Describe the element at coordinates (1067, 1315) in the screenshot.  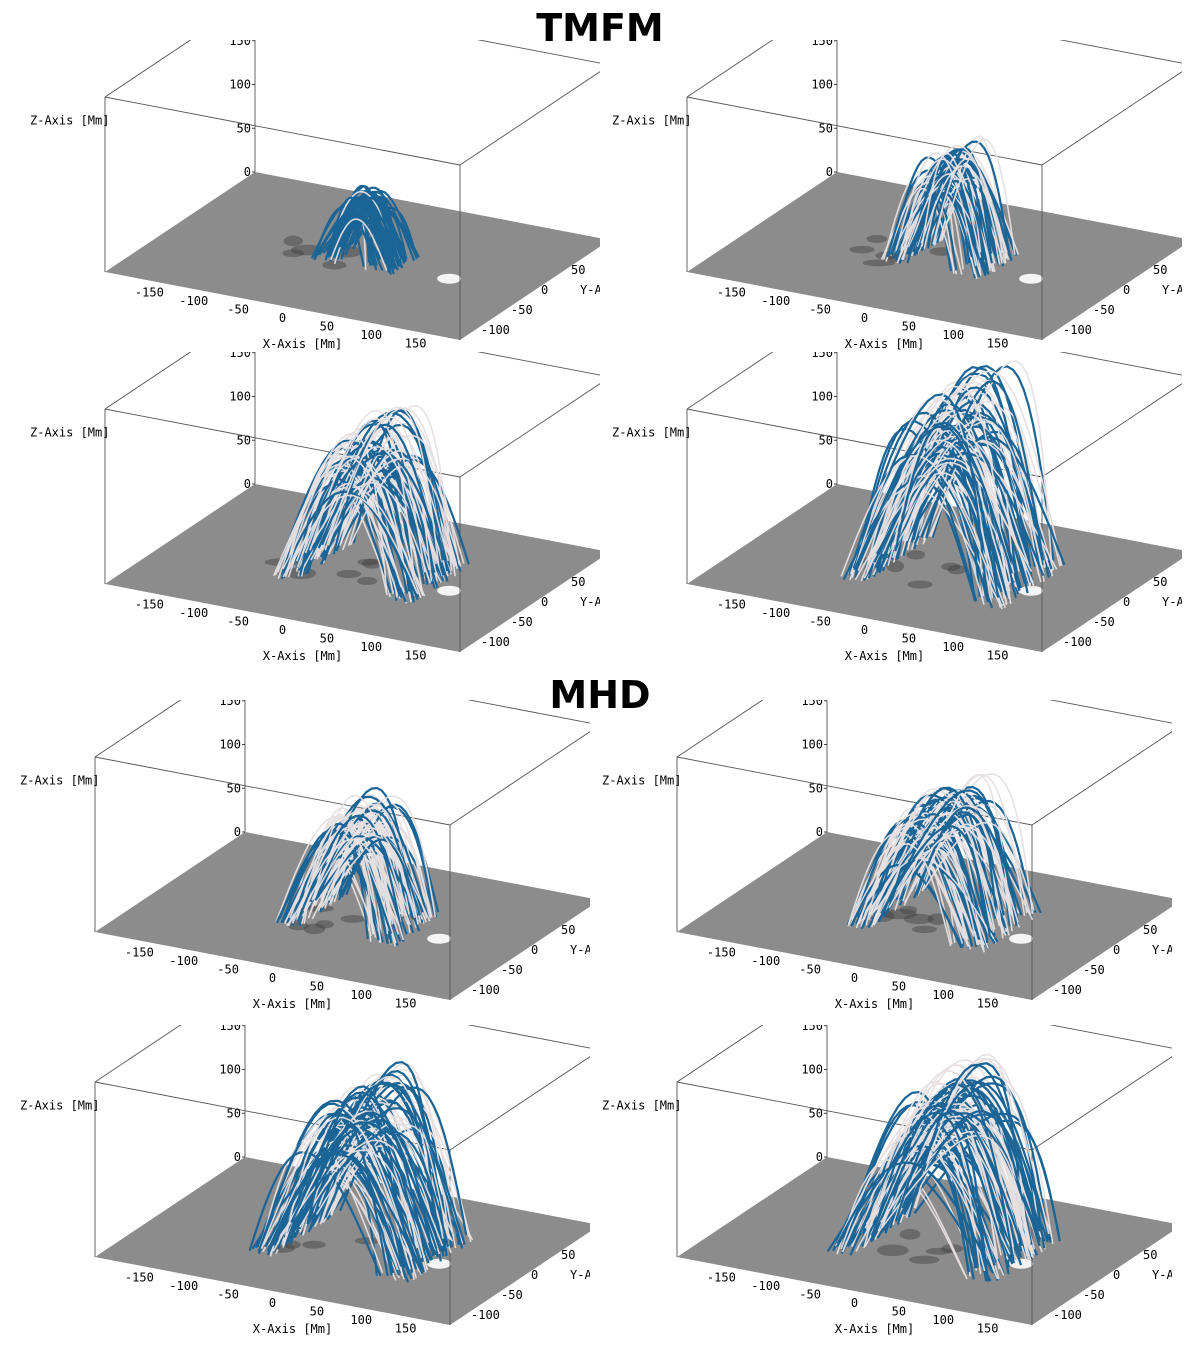
I see `y-tick-label: -100` at that location.